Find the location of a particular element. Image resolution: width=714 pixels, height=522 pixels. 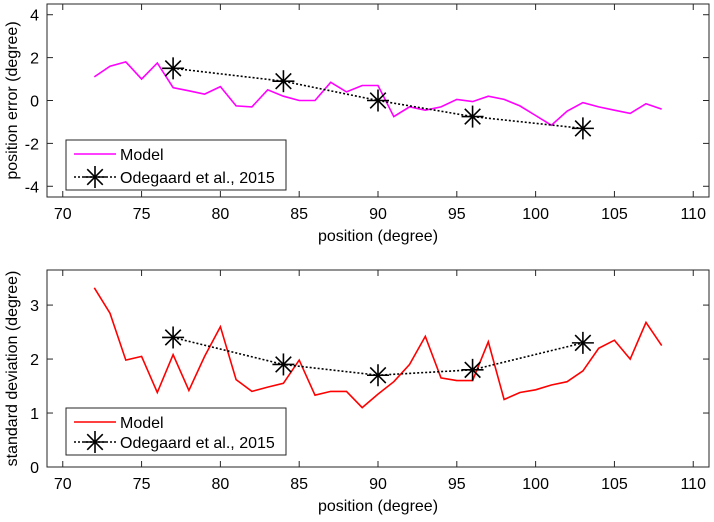

y-axis-label: position error (degree) is located at coordinates (12, 100).